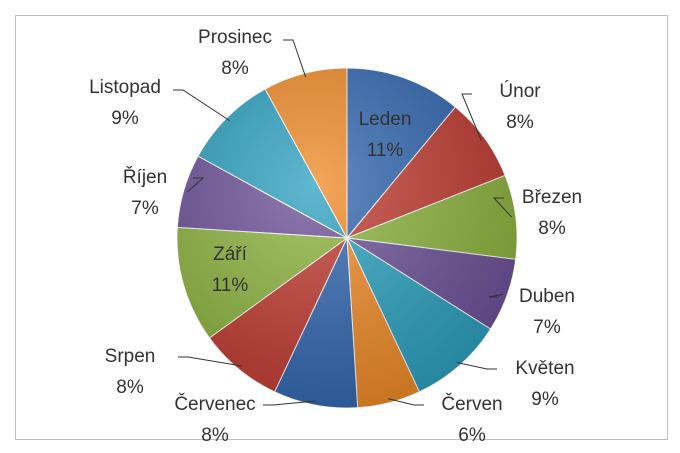 The image size is (680, 453). What do you see at coordinates (547, 296) in the screenshot?
I see `slice-label: Duben` at bounding box center [547, 296].